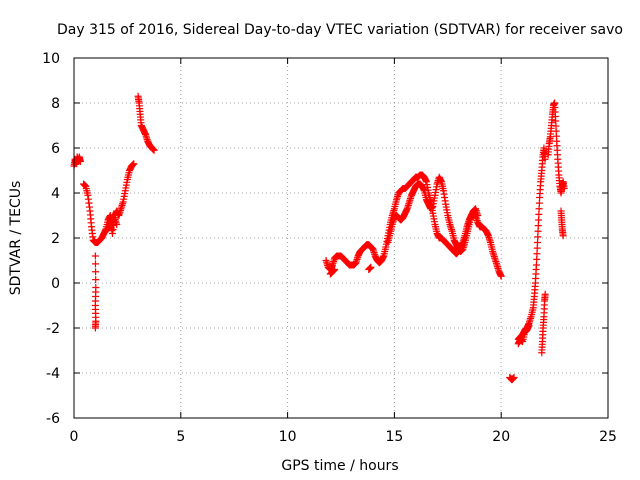  Describe the element at coordinates (16, 238) in the screenshot. I see `y-axis-label: SDTVAR / TECUs` at that location.